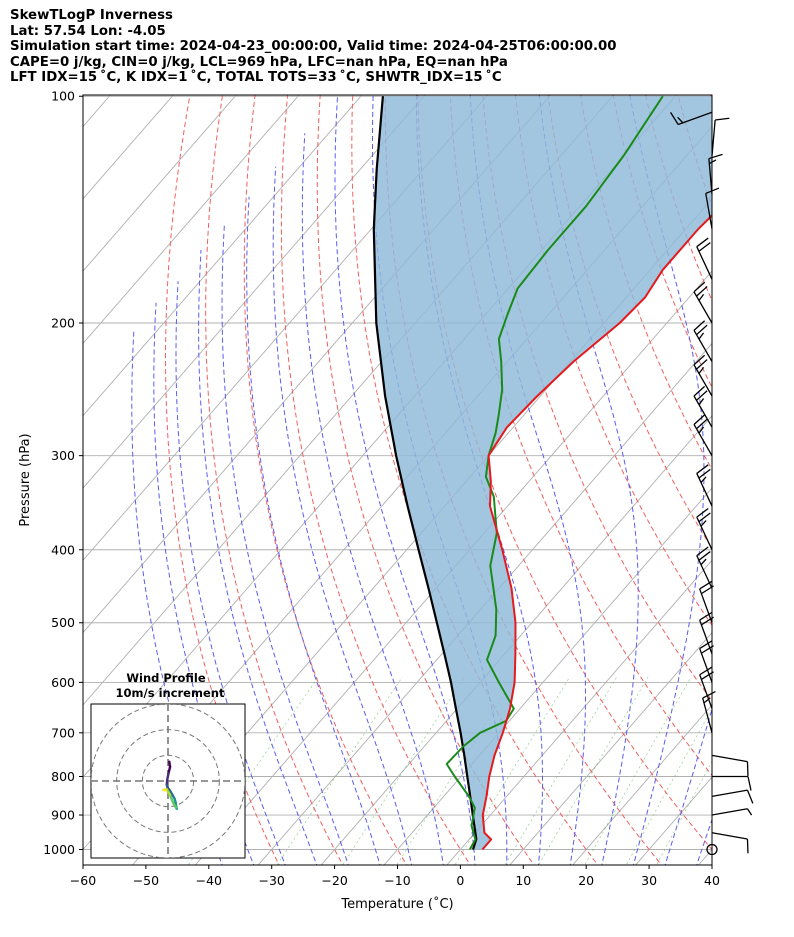 The width and height of the screenshot is (794, 937). I want to click on x-axis-label: Temperature (˚C), so click(396, 904).